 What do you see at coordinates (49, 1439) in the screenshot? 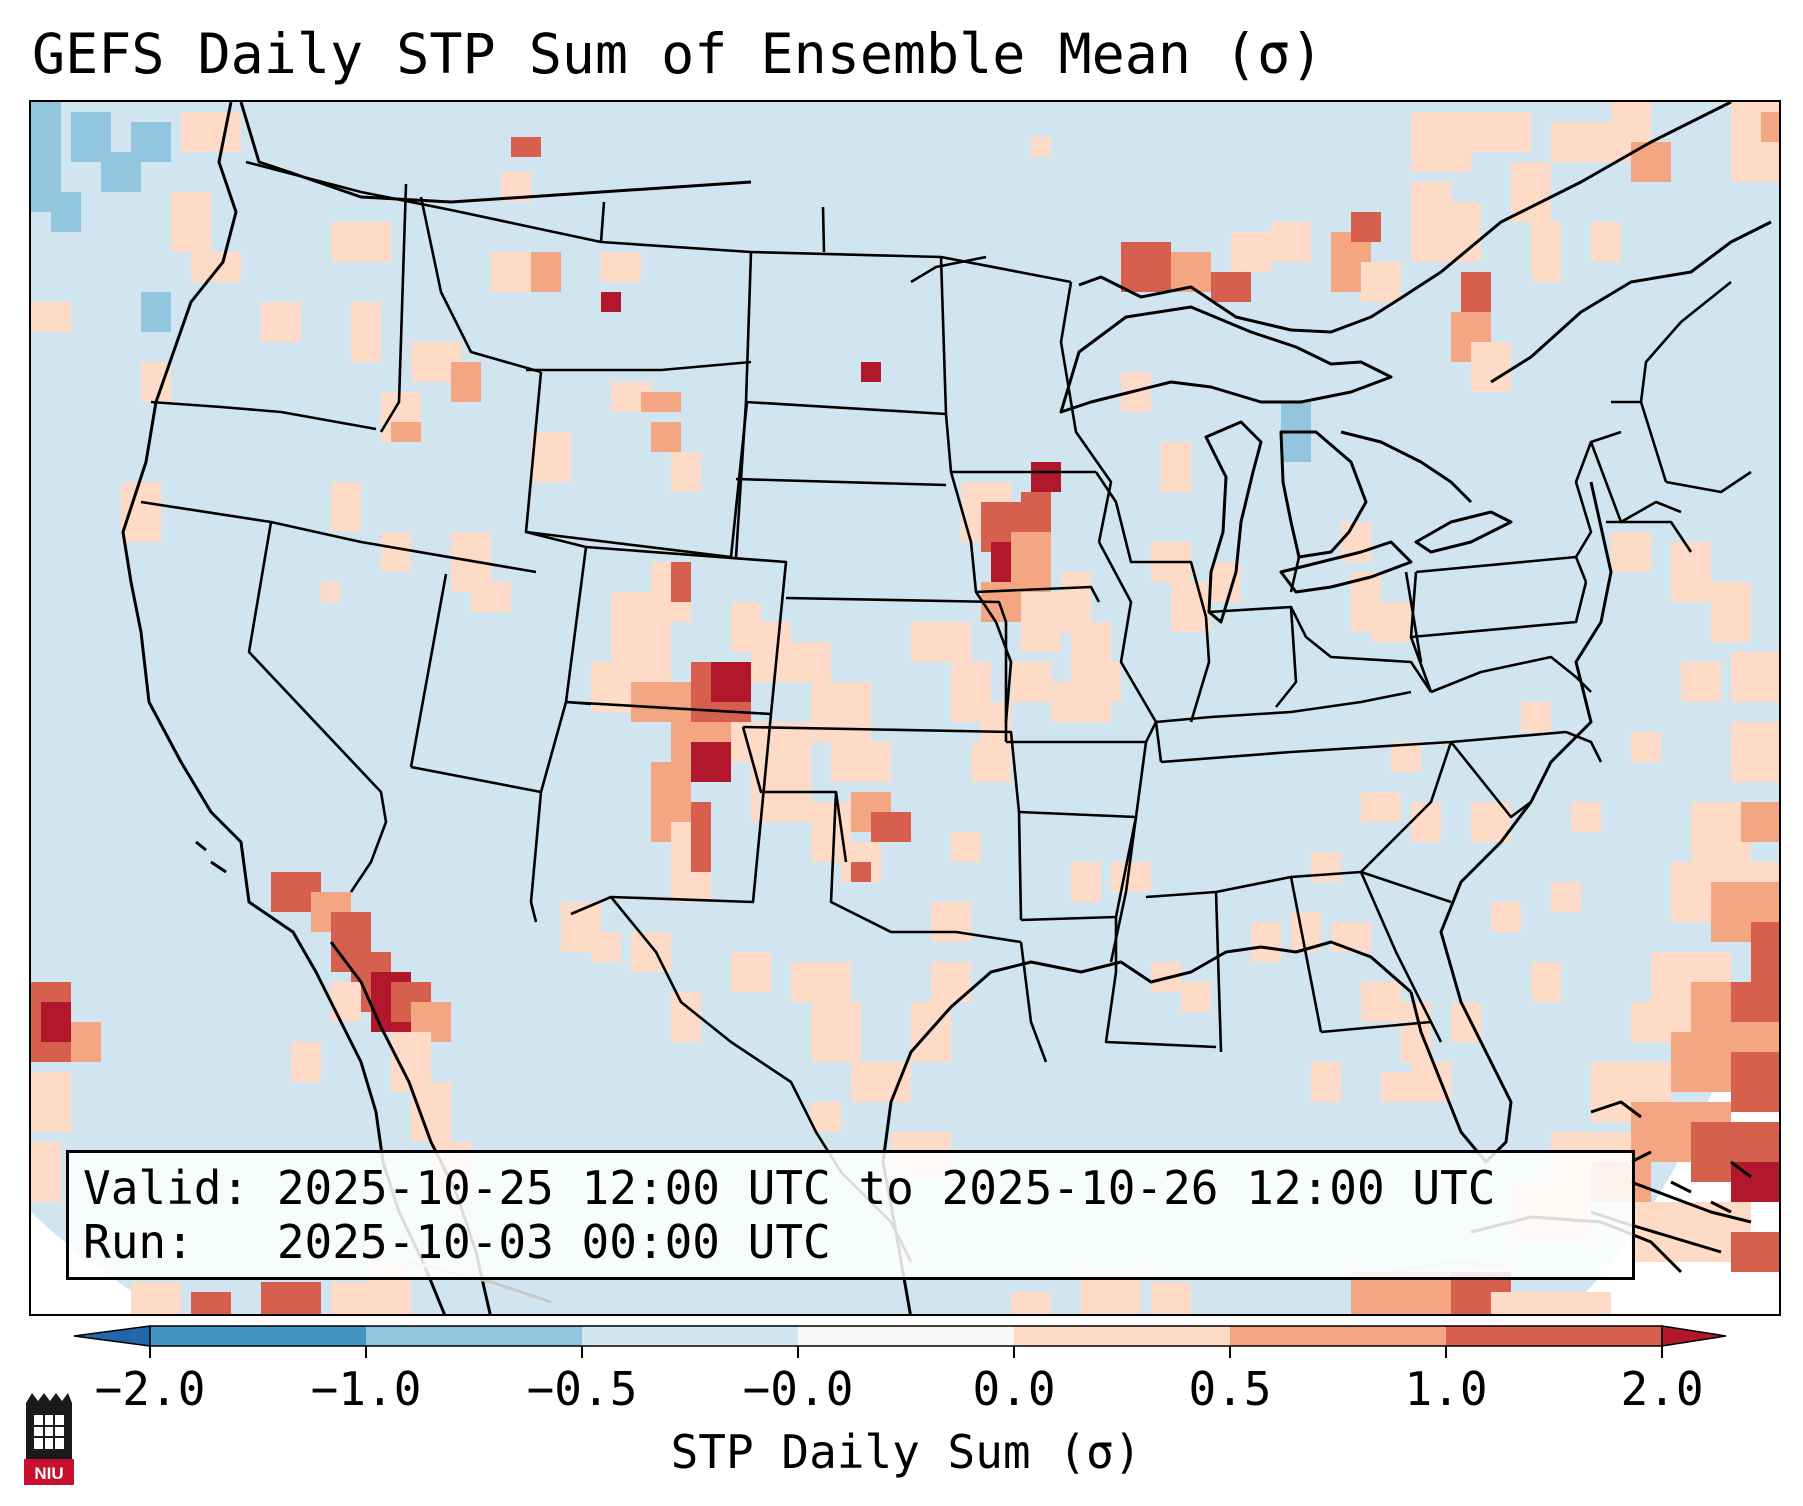
I see `niu-logo: NIU` at bounding box center [49, 1439].